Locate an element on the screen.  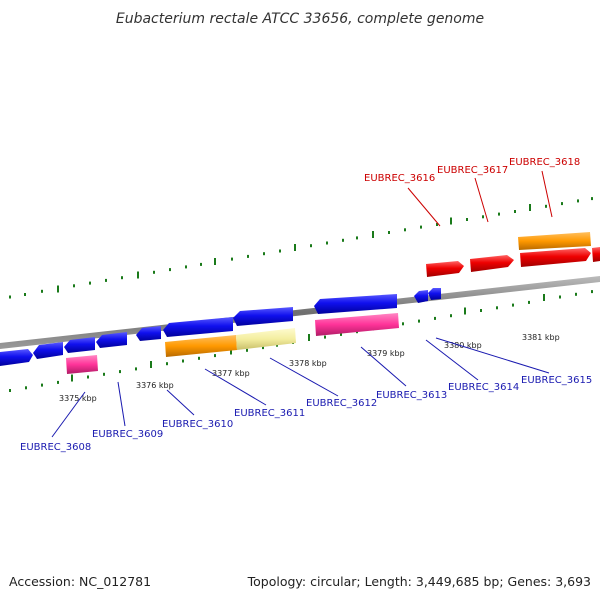
gene-label: EUBREC_3614 is located at coordinates (483, 387).